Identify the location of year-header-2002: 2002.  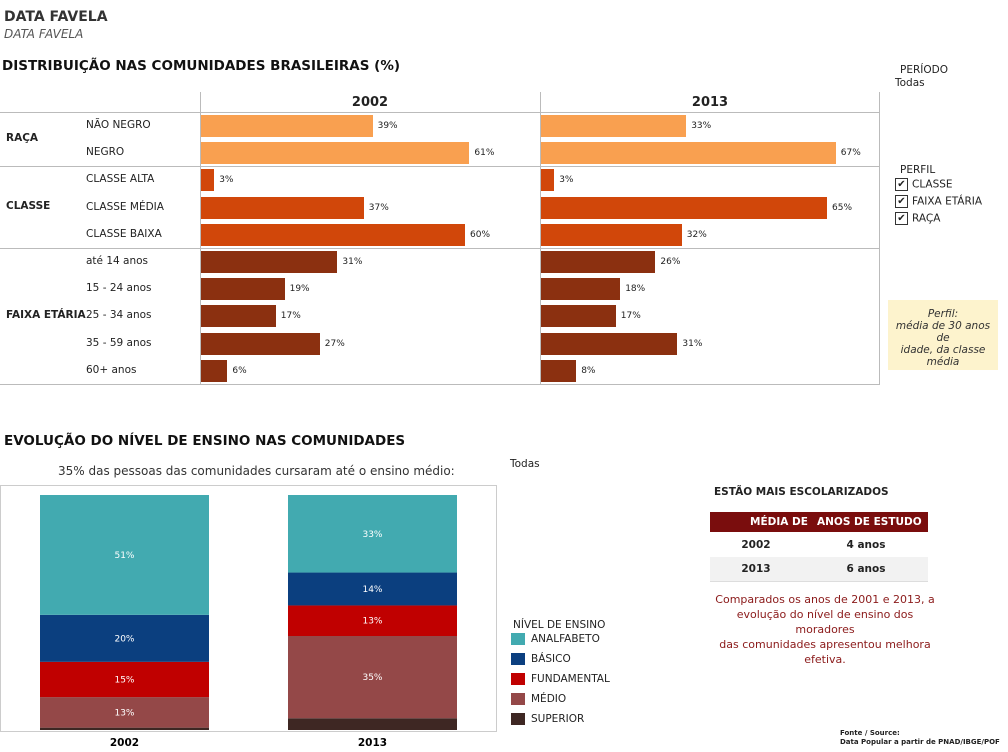
(370, 102).